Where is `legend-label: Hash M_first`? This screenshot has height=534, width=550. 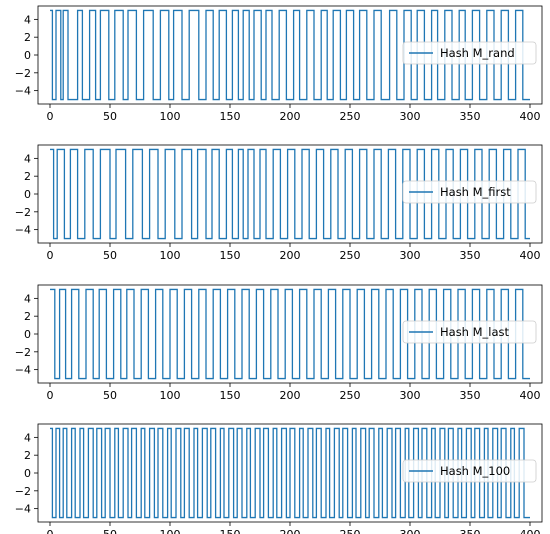
legend-label: Hash M_first is located at coordinates (475, 192).